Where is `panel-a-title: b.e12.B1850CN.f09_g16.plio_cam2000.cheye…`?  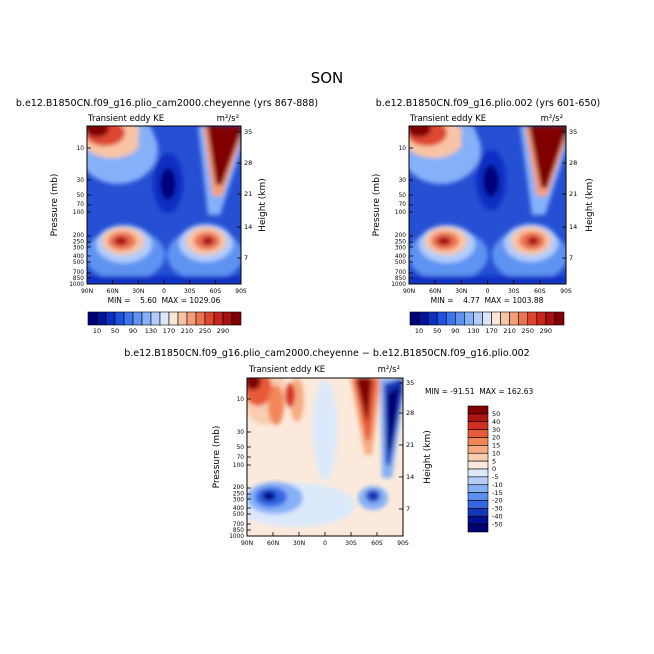 panel-a-title: b.e12.B1850CN.f09_g16.plio_cam2000.cheye… is located at coordinates (167, 103).